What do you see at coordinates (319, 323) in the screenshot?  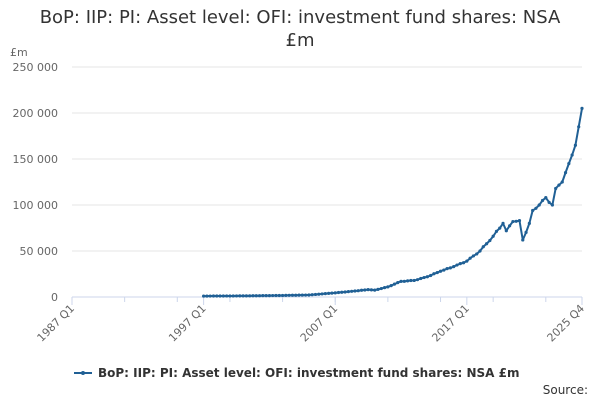 I see `x-tick-label: 2007 Q1` at bounding box center [319, 323].